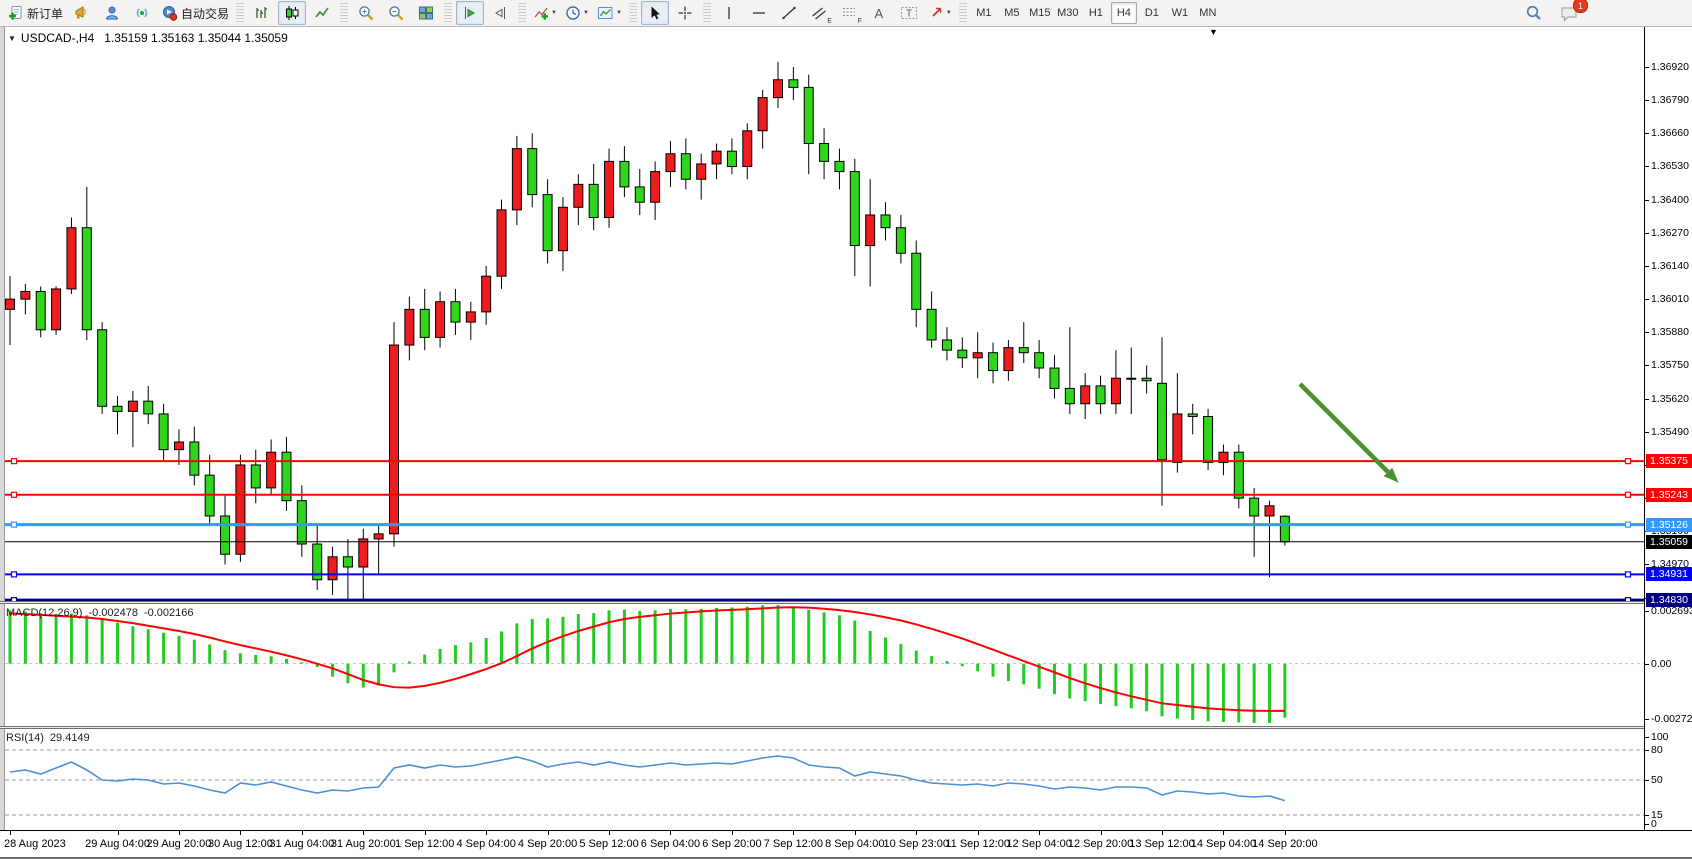  What do you see at coordinates (1657, 750) in the screenshot?
I see `axis-label: 80` at bounding box center [1657, 750].